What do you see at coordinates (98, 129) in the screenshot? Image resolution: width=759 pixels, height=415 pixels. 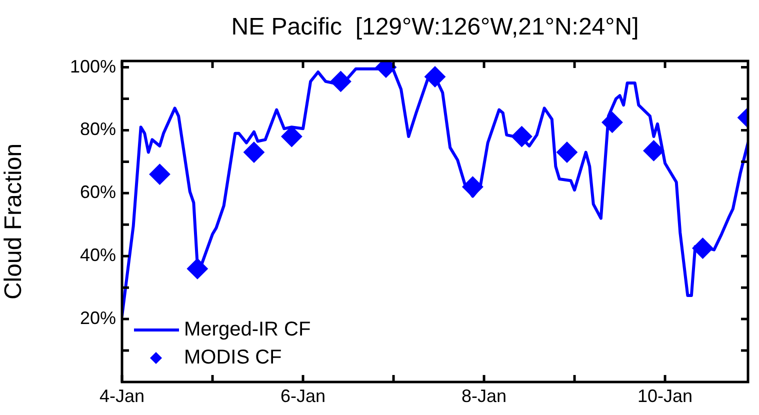 I see `y-tick-label: 80%` at bounding box center [98, 129].